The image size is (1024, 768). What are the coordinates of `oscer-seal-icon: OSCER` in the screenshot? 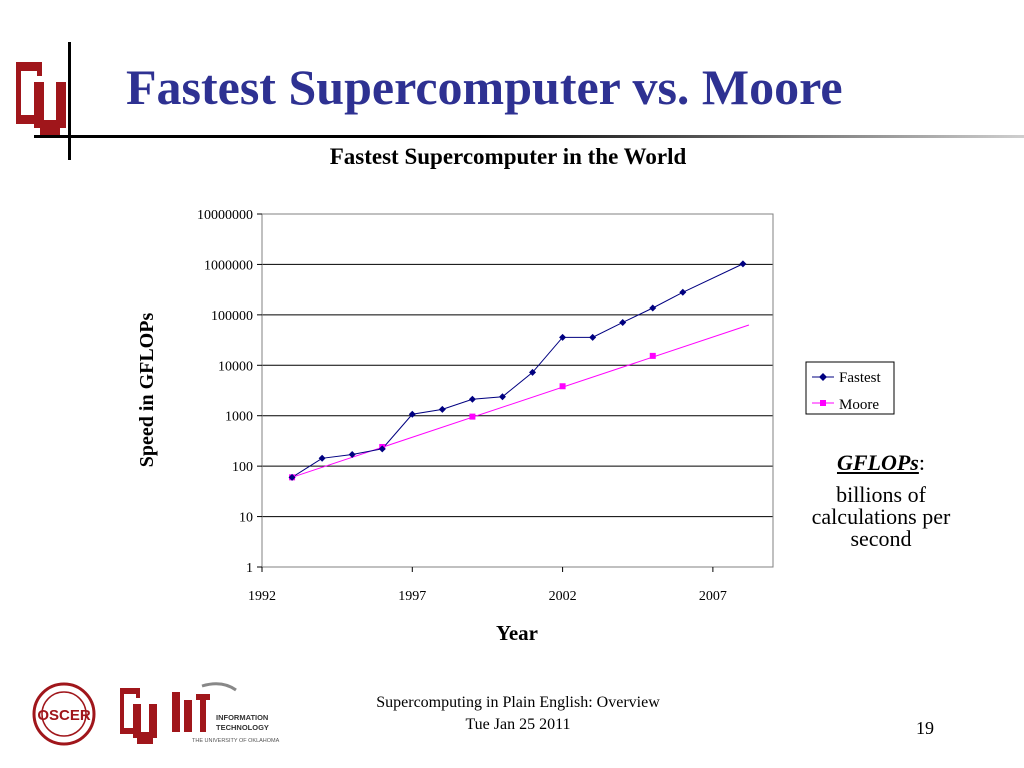 It's located at (64, 714).